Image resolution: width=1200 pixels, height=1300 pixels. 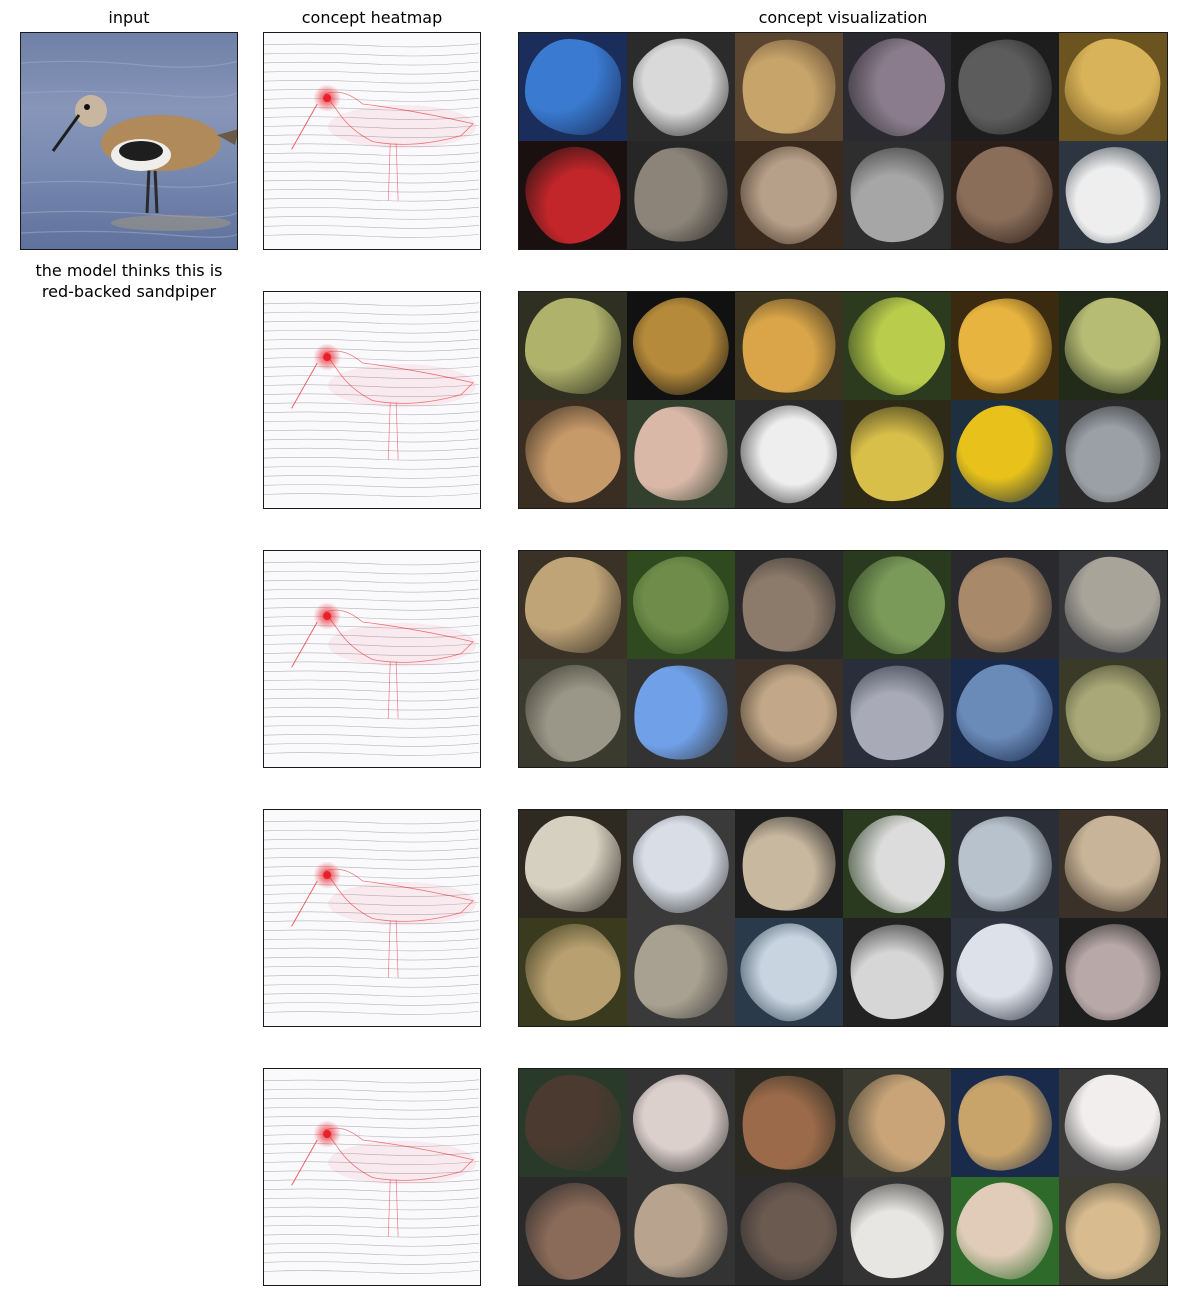 What do you see at coordinates (129, 291) in the screenshot?
I see `caption-line-2: red-backed sandpiper` at bounding box center [129, 291].